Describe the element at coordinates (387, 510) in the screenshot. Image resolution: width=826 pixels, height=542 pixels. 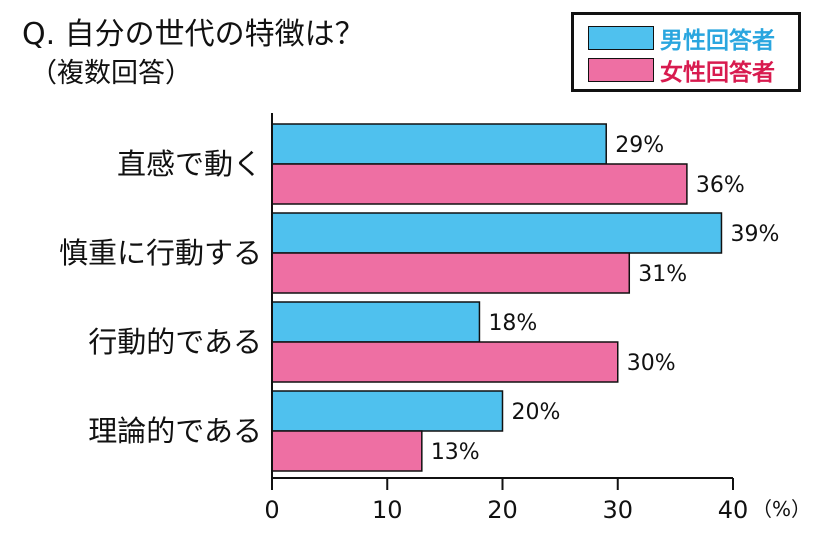
I see `x-tick-label-1: 10` at that location.